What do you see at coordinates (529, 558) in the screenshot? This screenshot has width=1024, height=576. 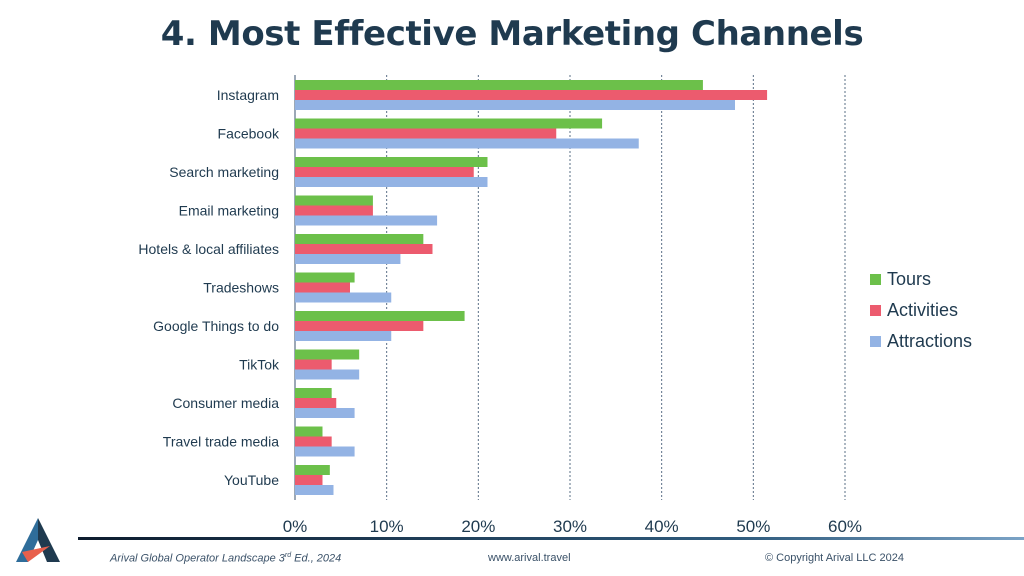 I see `footer-website-link: www.arival.travel` at bounding box center [529, 558].